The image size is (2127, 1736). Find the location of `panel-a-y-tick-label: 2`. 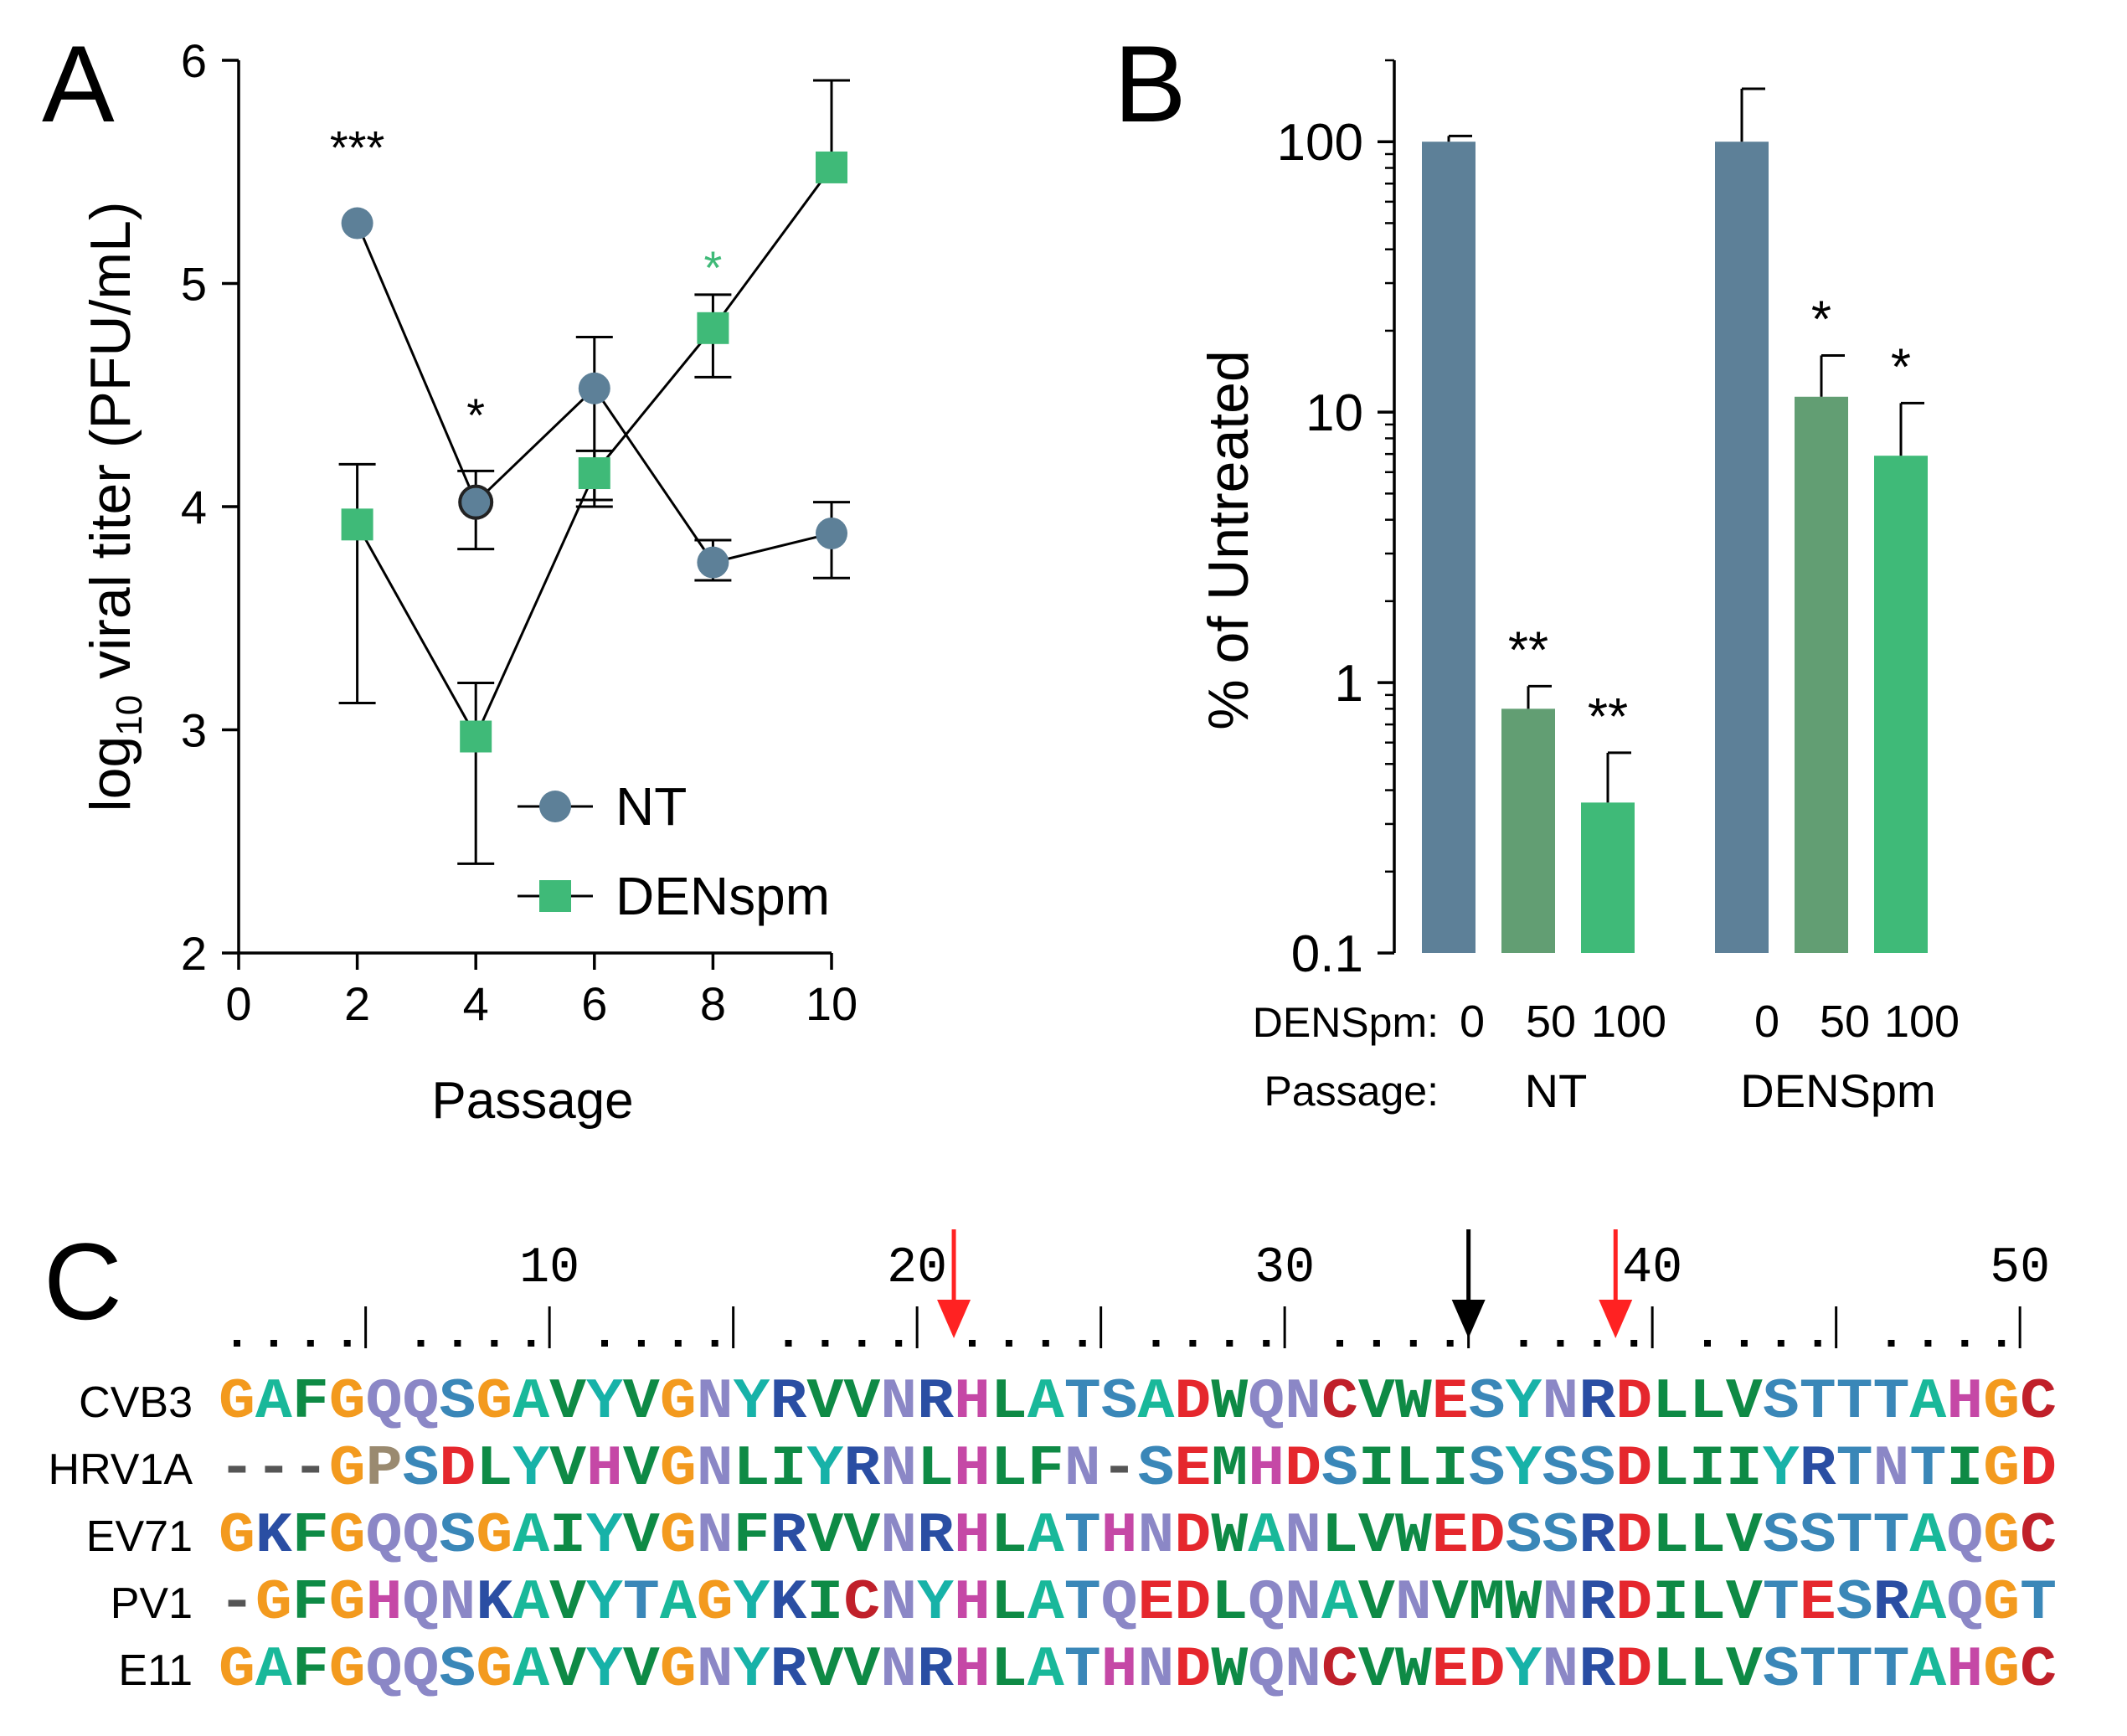

panel-a-y-tick-label: 2 is located at coordinates (194, 953).